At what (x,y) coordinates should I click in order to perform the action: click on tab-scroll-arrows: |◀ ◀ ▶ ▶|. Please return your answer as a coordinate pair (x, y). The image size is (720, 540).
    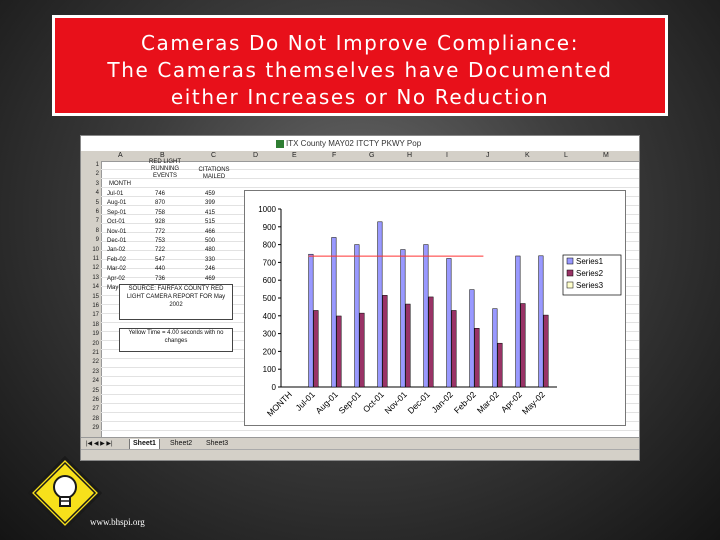
    Looking at the image, I should click on (99, 444).